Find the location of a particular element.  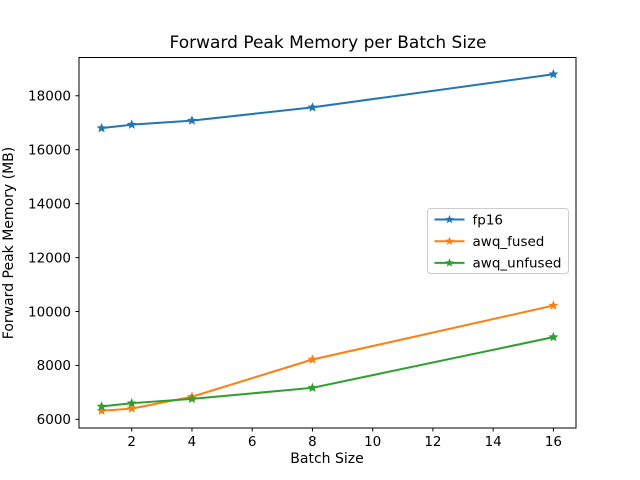

x-tick-label: 10 is located at coordinates (372, 442).